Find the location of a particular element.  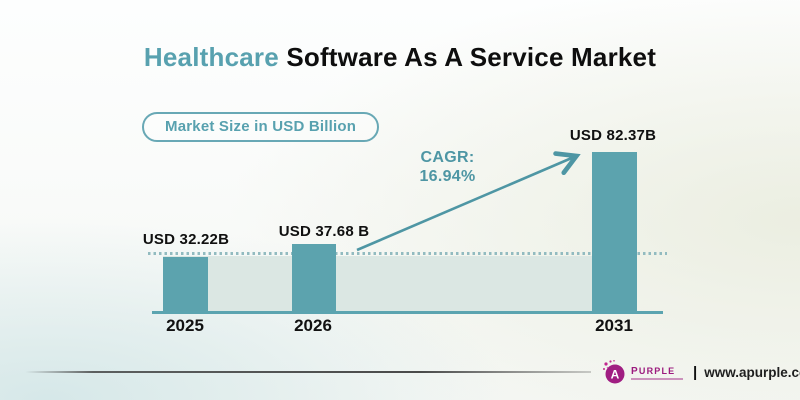

website-block: | www.apurple.co is located at coordinates (746, 372).